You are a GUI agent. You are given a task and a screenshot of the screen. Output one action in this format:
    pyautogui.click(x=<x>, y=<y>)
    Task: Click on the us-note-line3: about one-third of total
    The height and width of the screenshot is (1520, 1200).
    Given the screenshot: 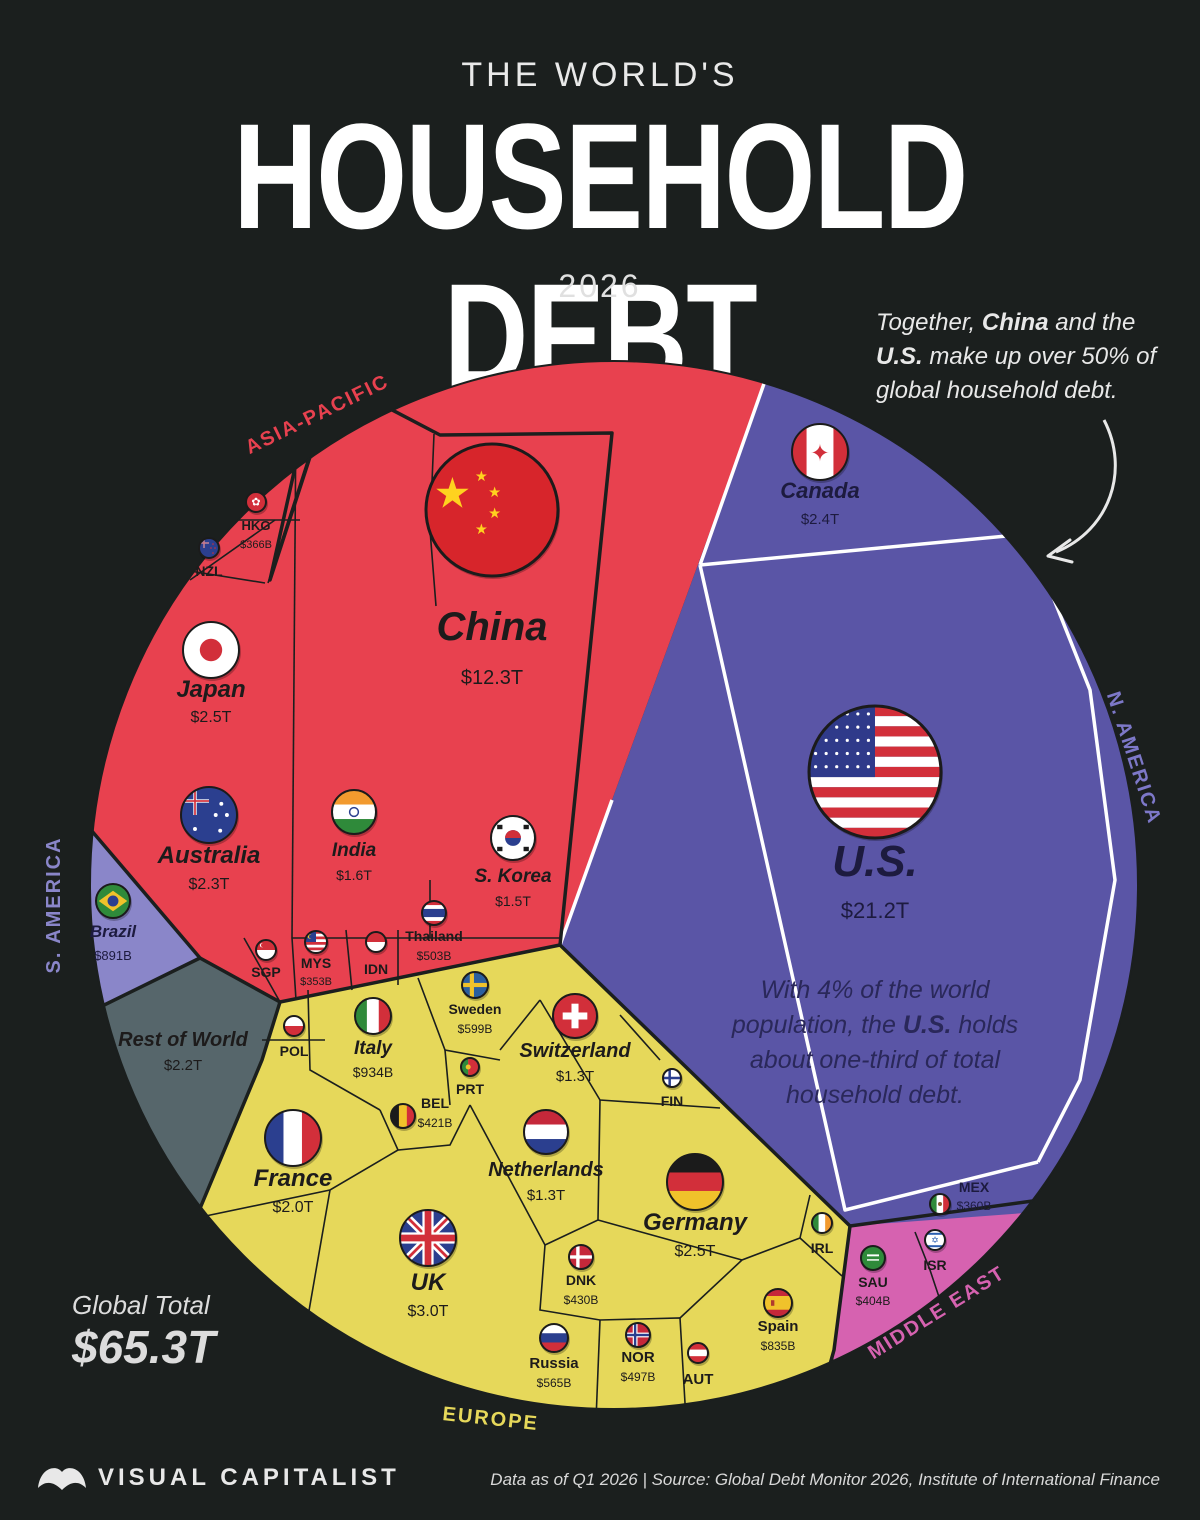 What is the action you would take?
    pyautogui.click(x=876, y=1060)
    